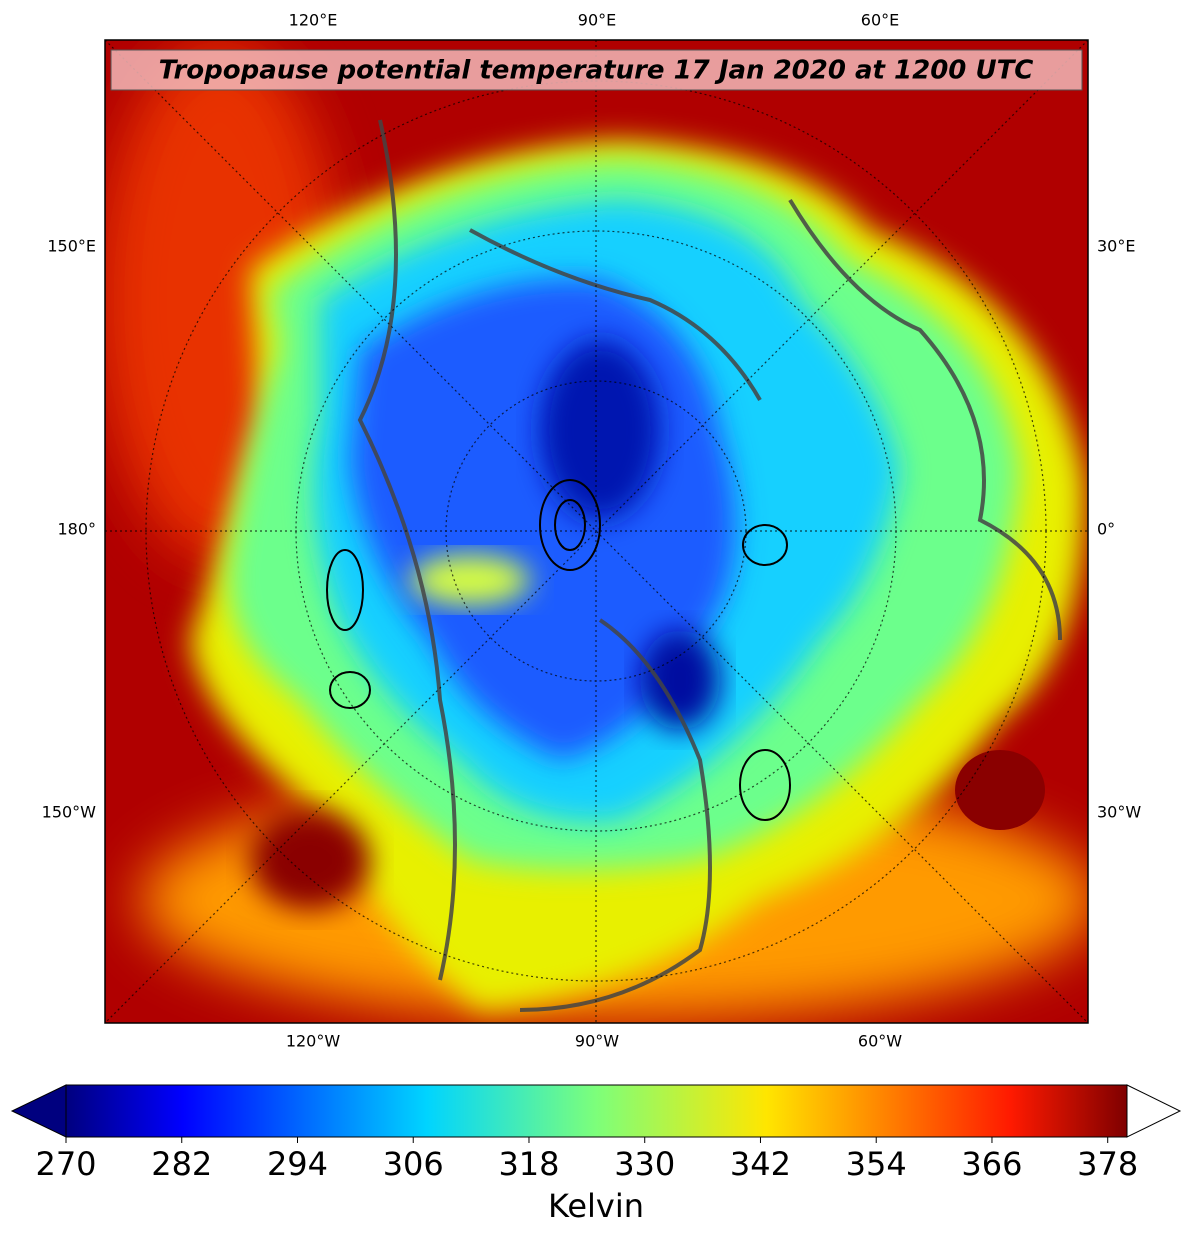 The image size is (1192, 1242). Describe the element at coordinates (1119, 812) in the screenshot. I see `lon-label: 30°W` at that location.